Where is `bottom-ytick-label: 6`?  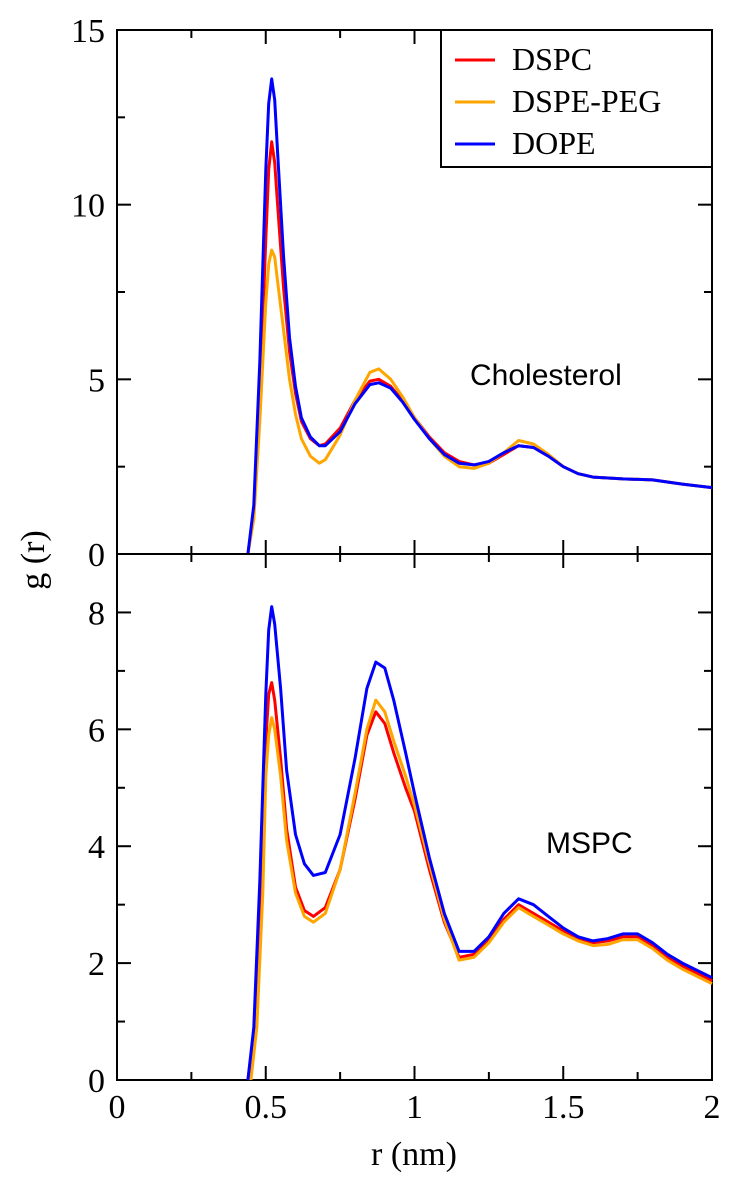
bottom-ytick-label: 6 is located at coordinates (96, 730).